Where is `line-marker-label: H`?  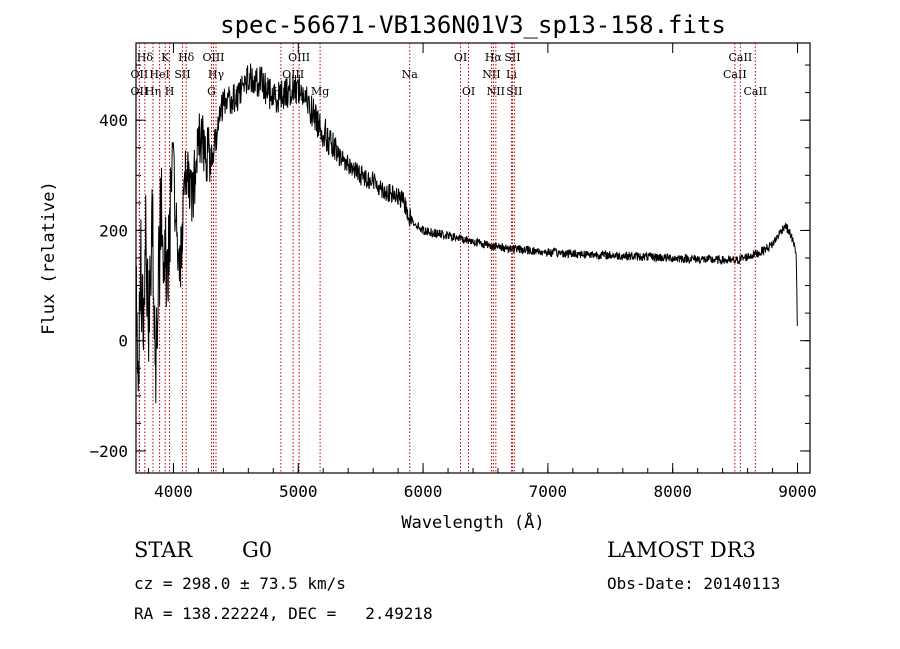 line-marker-label: H is located at coordinates (170, 91).